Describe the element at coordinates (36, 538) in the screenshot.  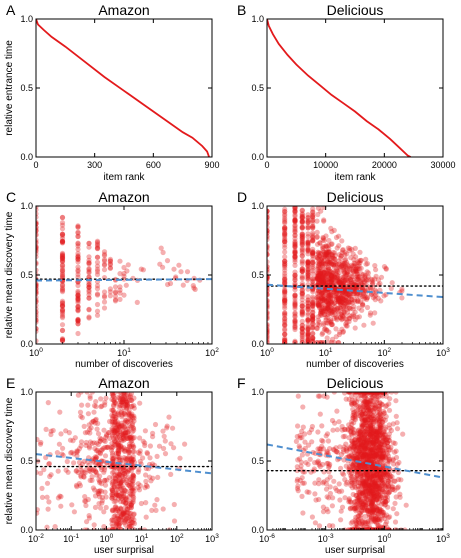
I see `x-tick-label: 10-2` at that location.